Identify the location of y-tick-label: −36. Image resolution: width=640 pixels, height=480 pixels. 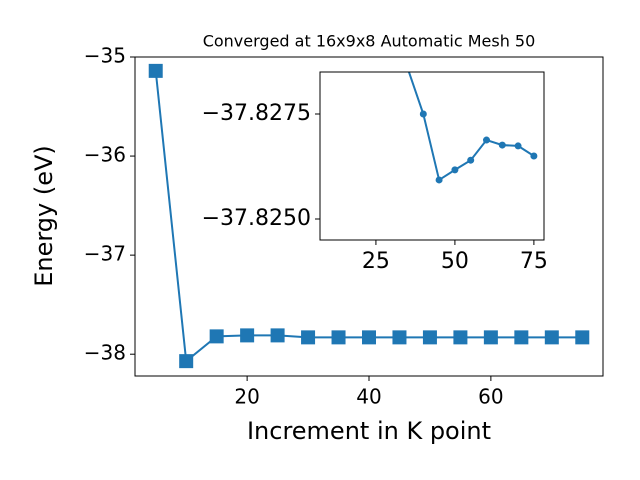
(105, 155).